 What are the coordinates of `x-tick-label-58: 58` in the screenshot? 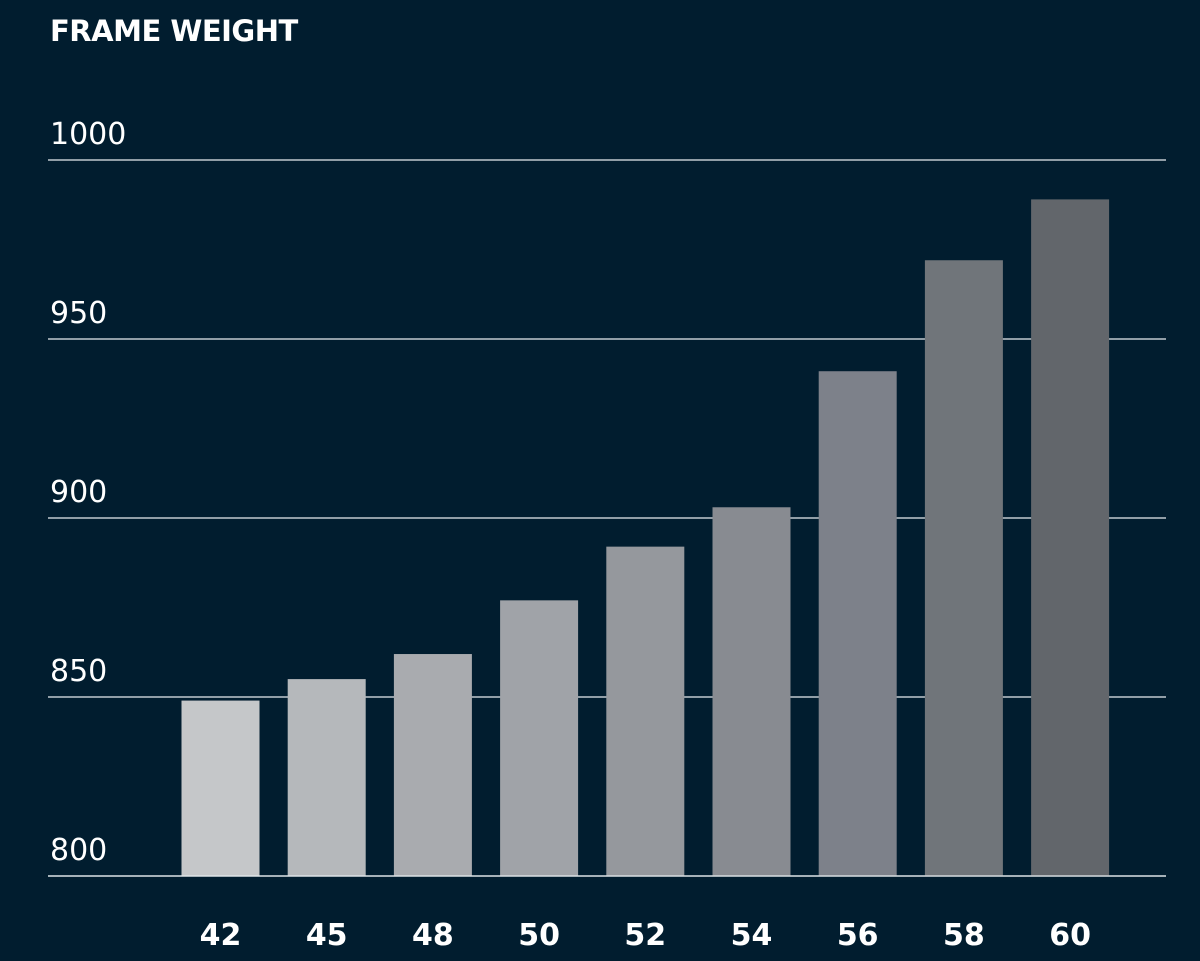 It's located at (964, 935).